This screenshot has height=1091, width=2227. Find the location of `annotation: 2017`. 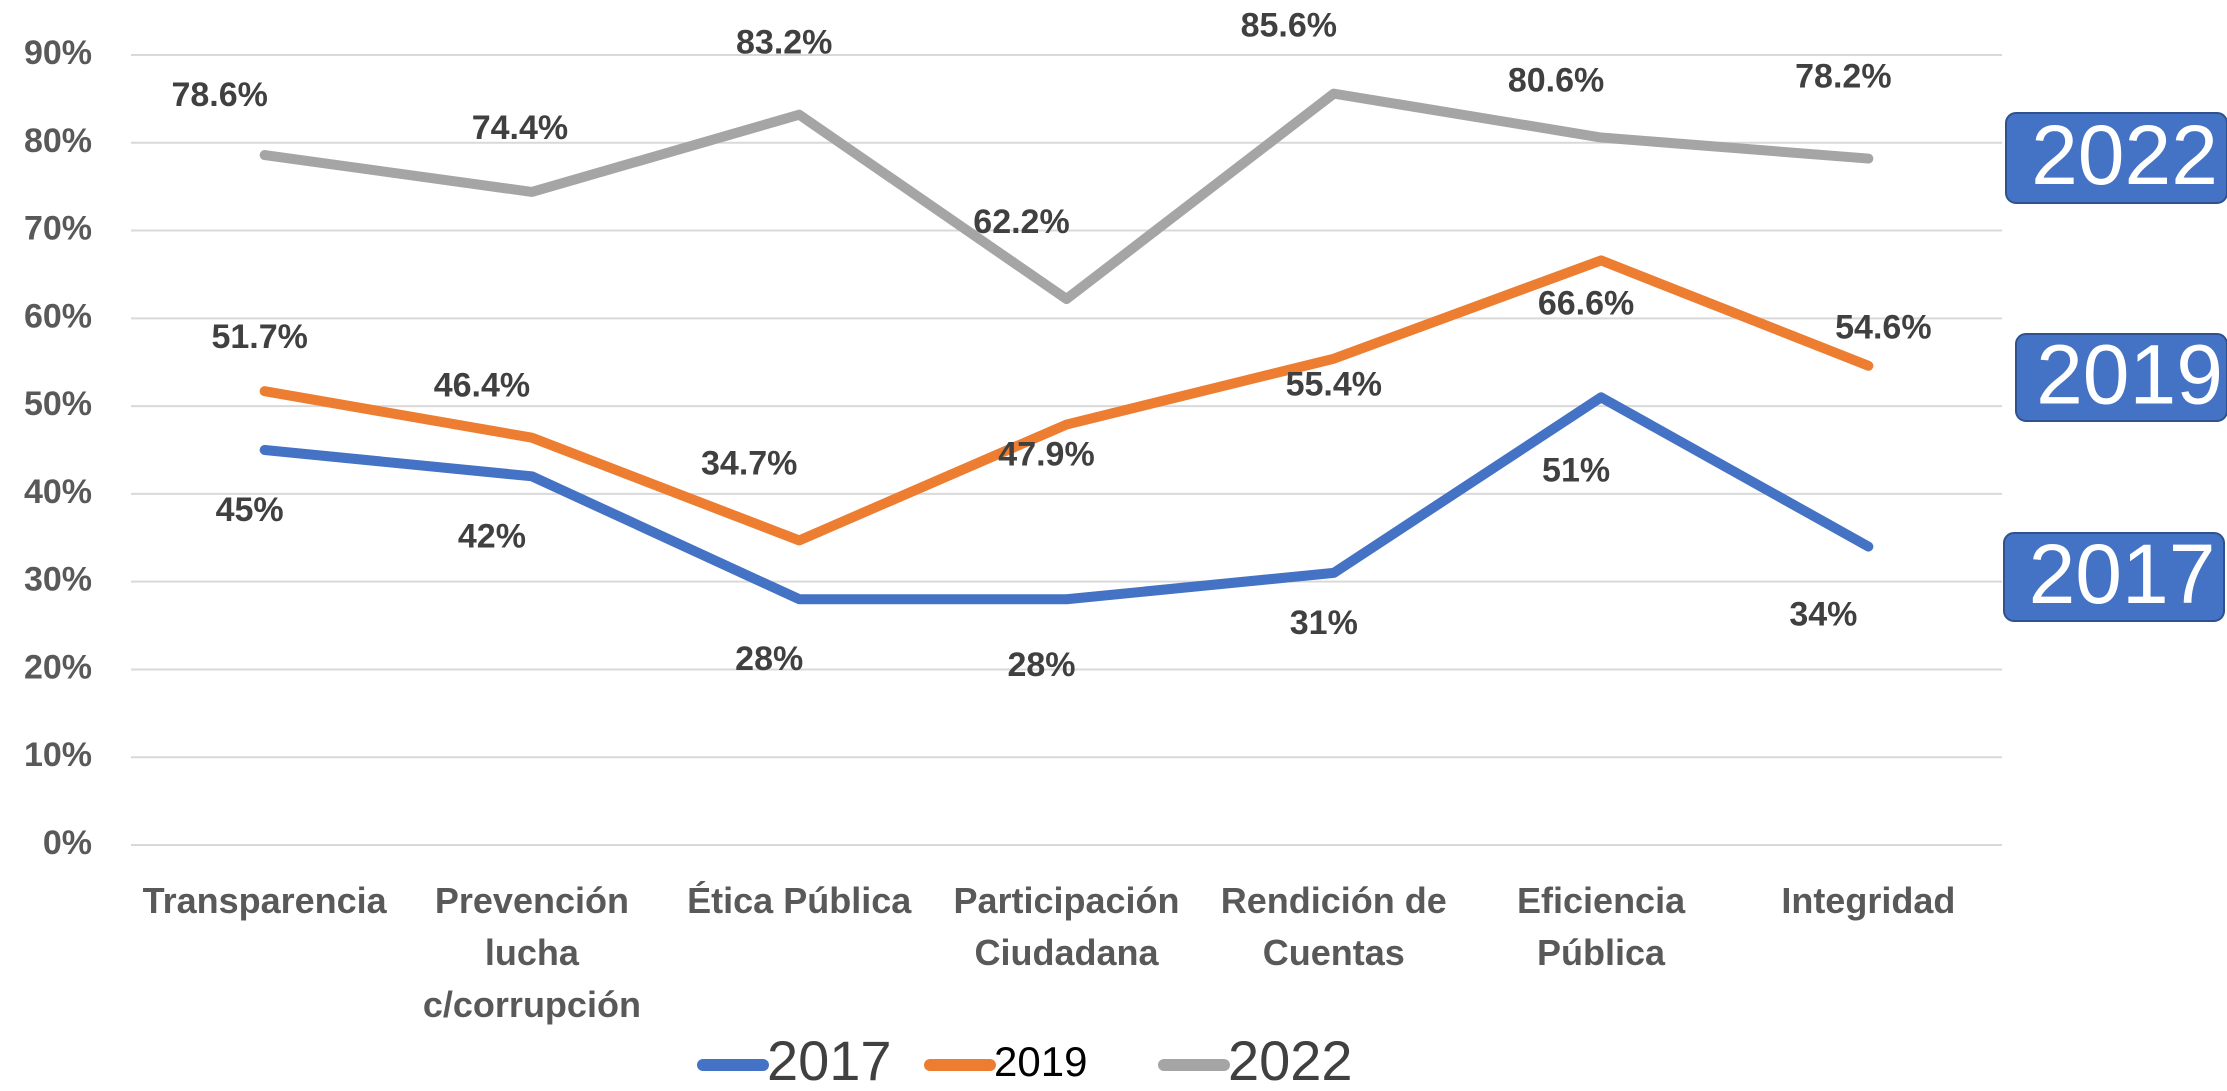

annotation: 2017 is located at coordinates (2122, 574).